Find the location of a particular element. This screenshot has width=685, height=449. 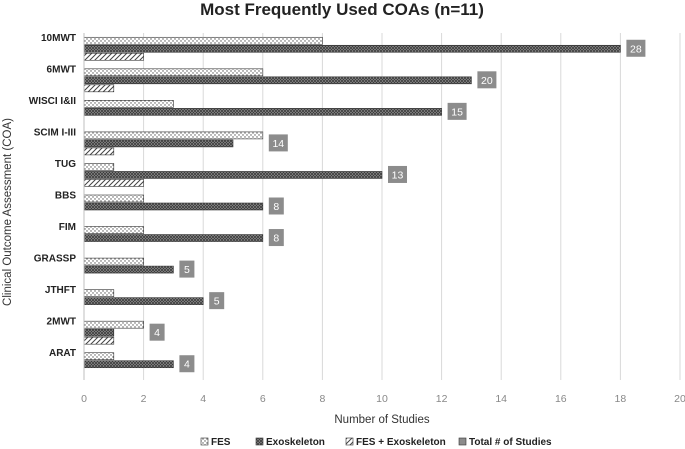

category-label: 6MWT is located at coordinates (61, 69).